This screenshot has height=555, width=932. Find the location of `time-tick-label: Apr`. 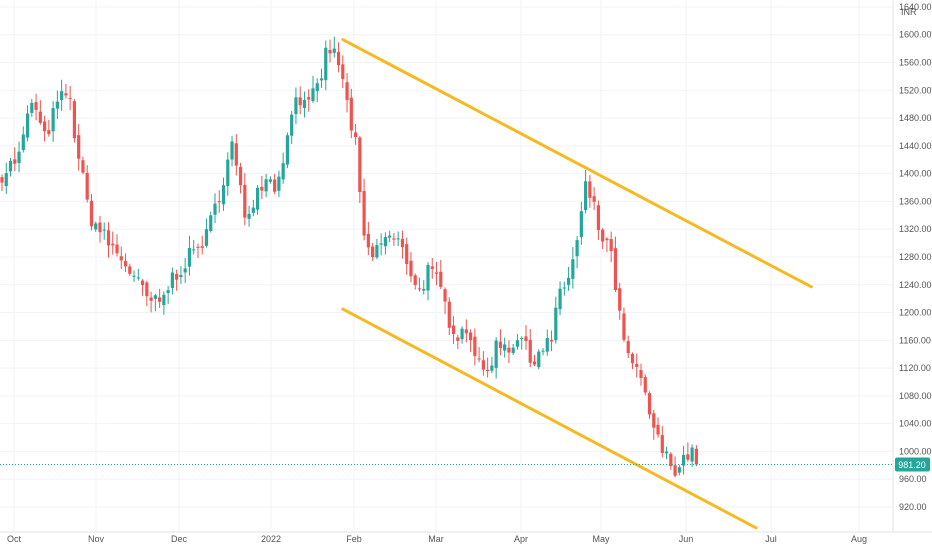

time-tick-label: Apr is located at coordinates (521, 539).